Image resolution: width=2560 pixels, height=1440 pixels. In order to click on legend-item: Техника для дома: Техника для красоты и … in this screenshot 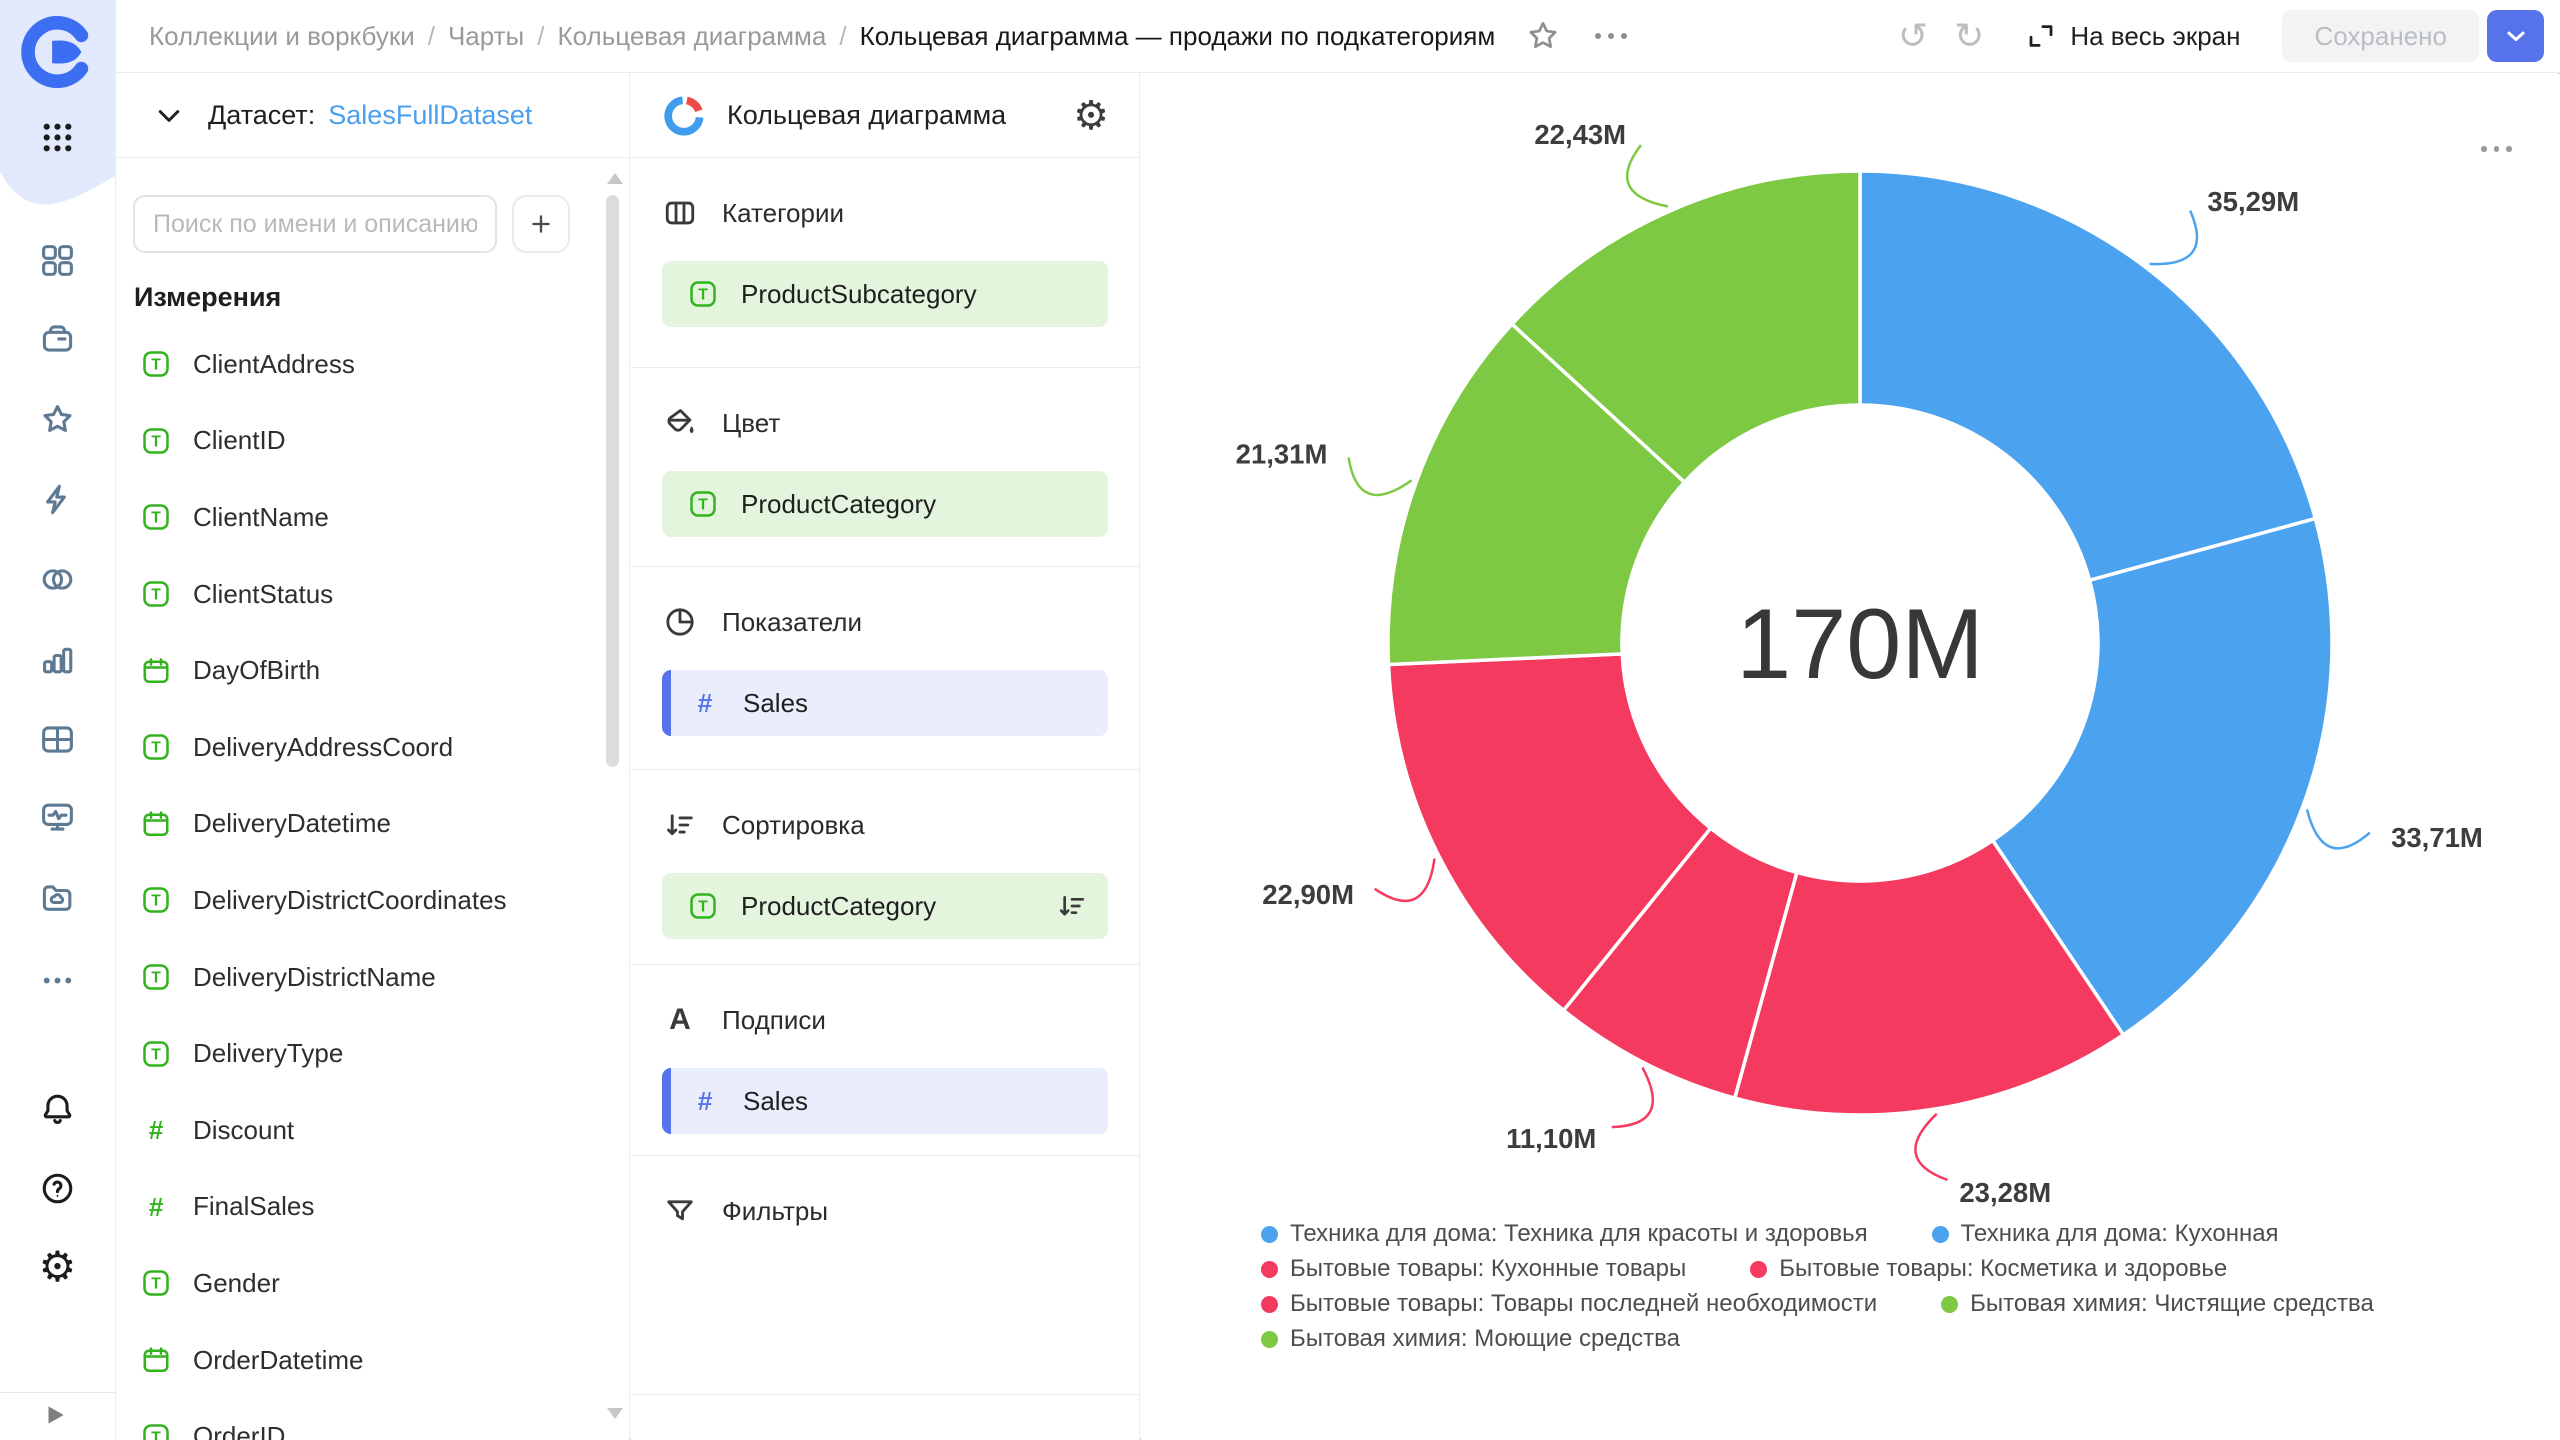, I will do `click(1564, 1234)`.